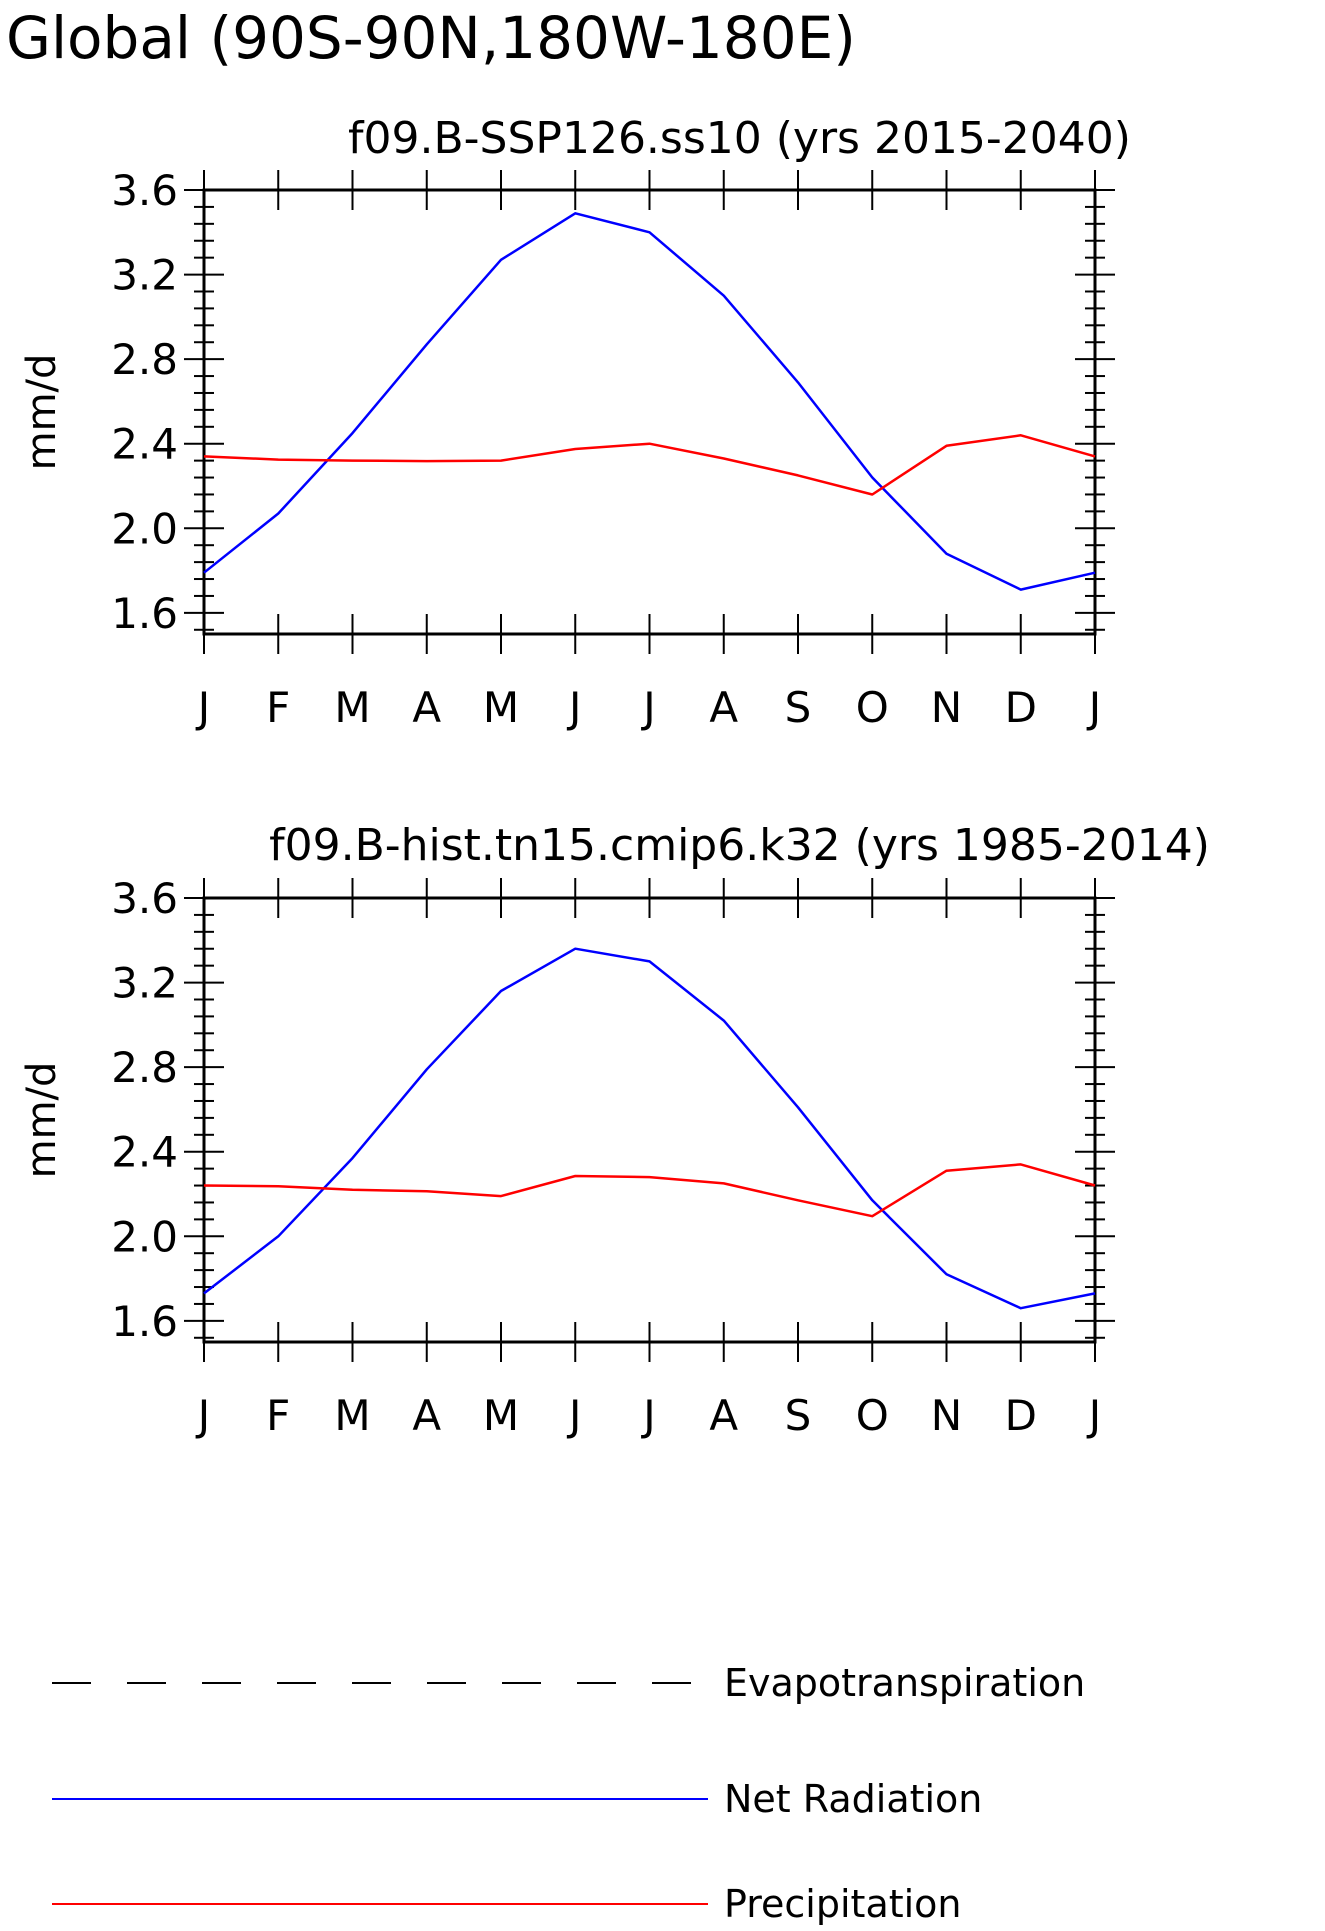 This screenshot has height=1931, width=1325. Describe the element at coordinates (843, 1904) in the screenshot. I see `legend-label-precipitation: Precipitation` at that location.